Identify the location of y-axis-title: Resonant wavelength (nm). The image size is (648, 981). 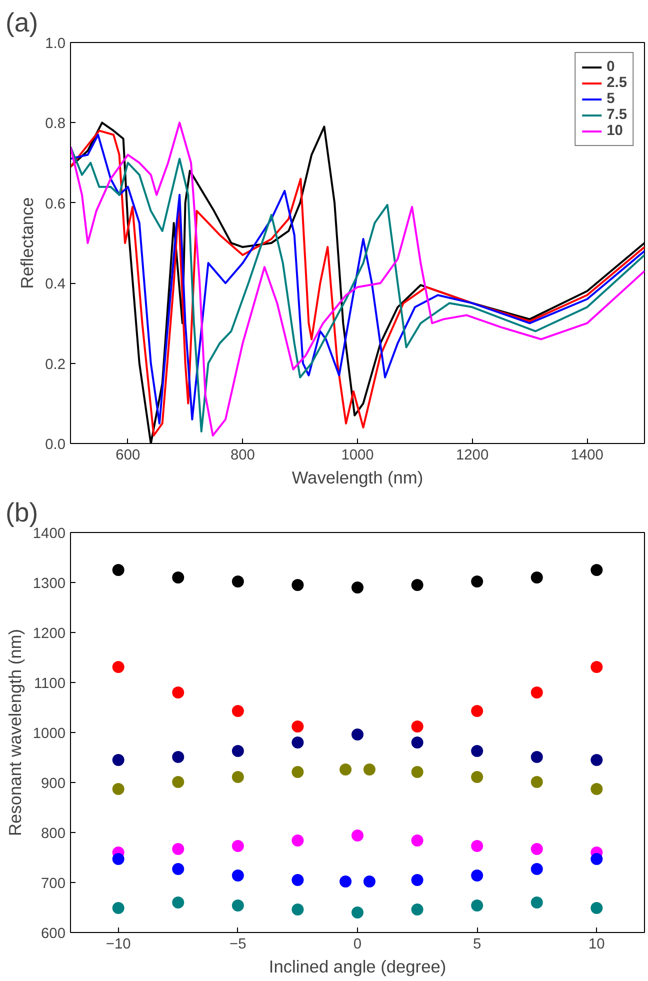
(14, 732).